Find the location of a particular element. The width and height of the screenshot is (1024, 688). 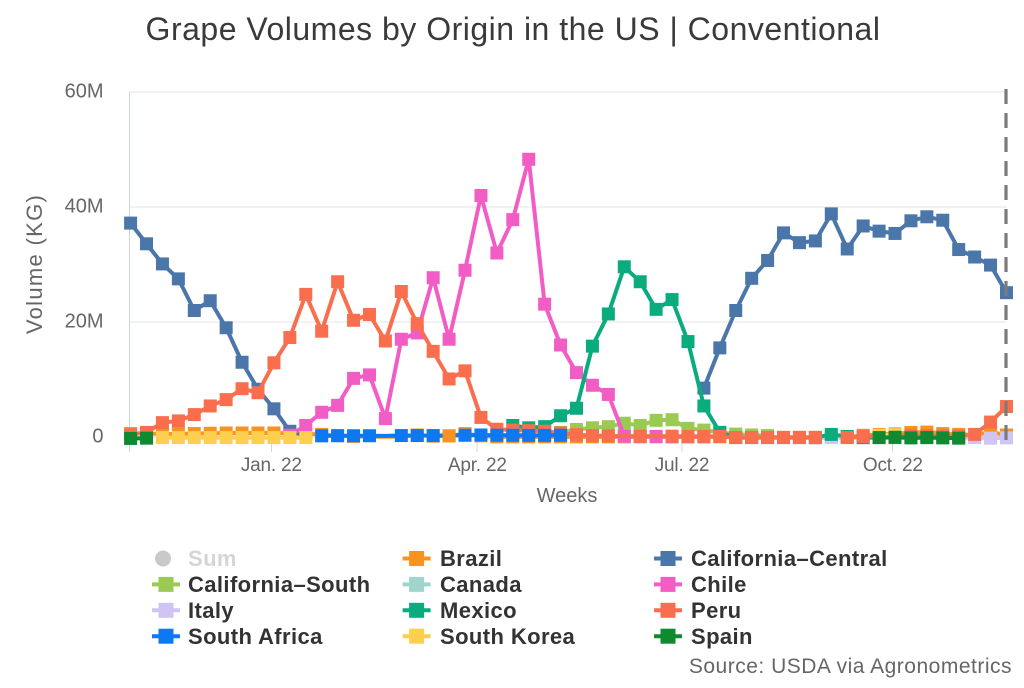

svg-text: California–Central is located at coordinates (789, 558).